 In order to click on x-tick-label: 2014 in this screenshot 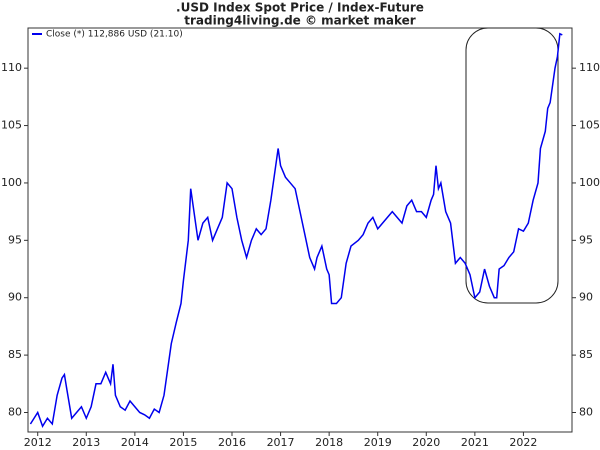, I will do `click(135, 442)`.